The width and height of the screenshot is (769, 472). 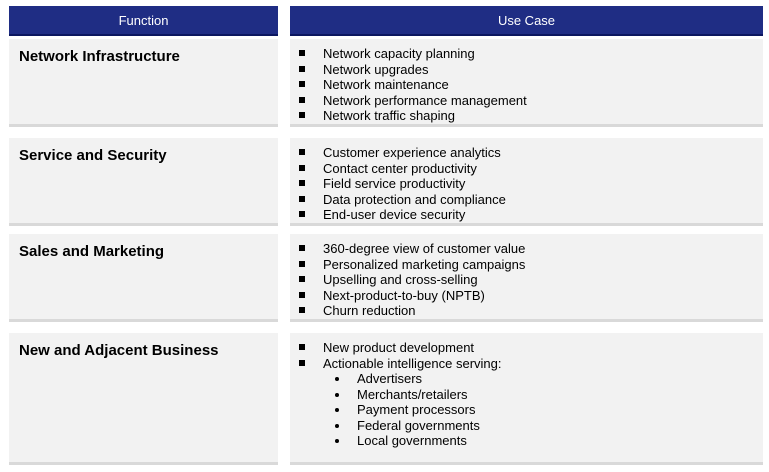 I want to click on function-cell-service-and-security: Service and Security, so click(x=143, y=182).